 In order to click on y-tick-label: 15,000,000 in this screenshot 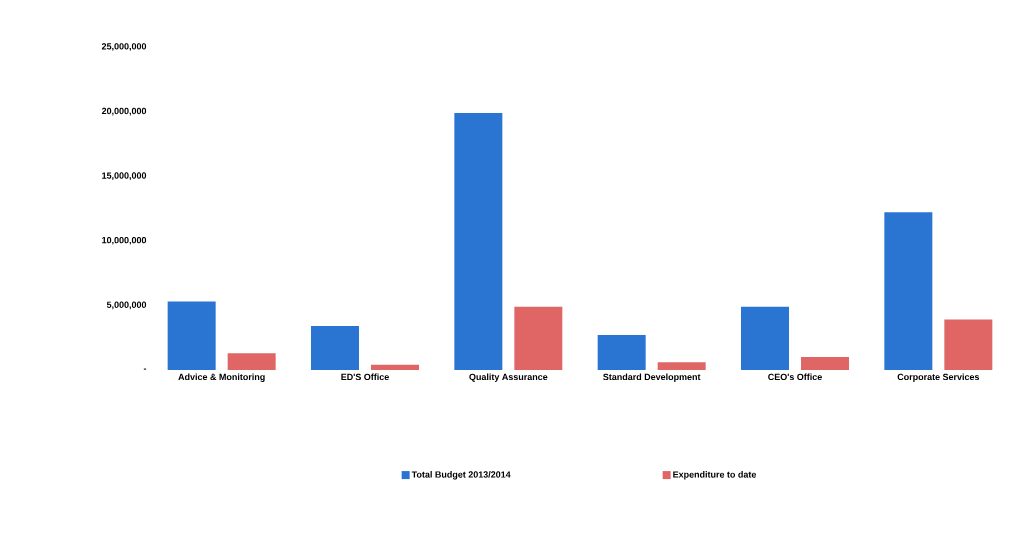, I will do `click(124, 176)`.